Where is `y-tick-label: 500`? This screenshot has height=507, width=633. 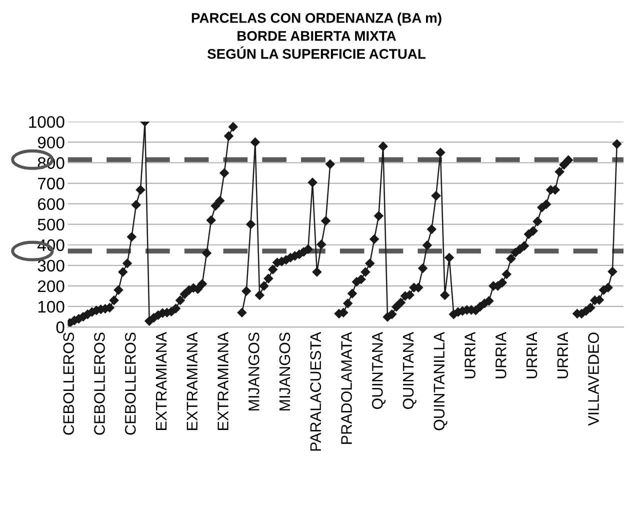 y-tick-label: 500 is located at coordinates (51, 224).